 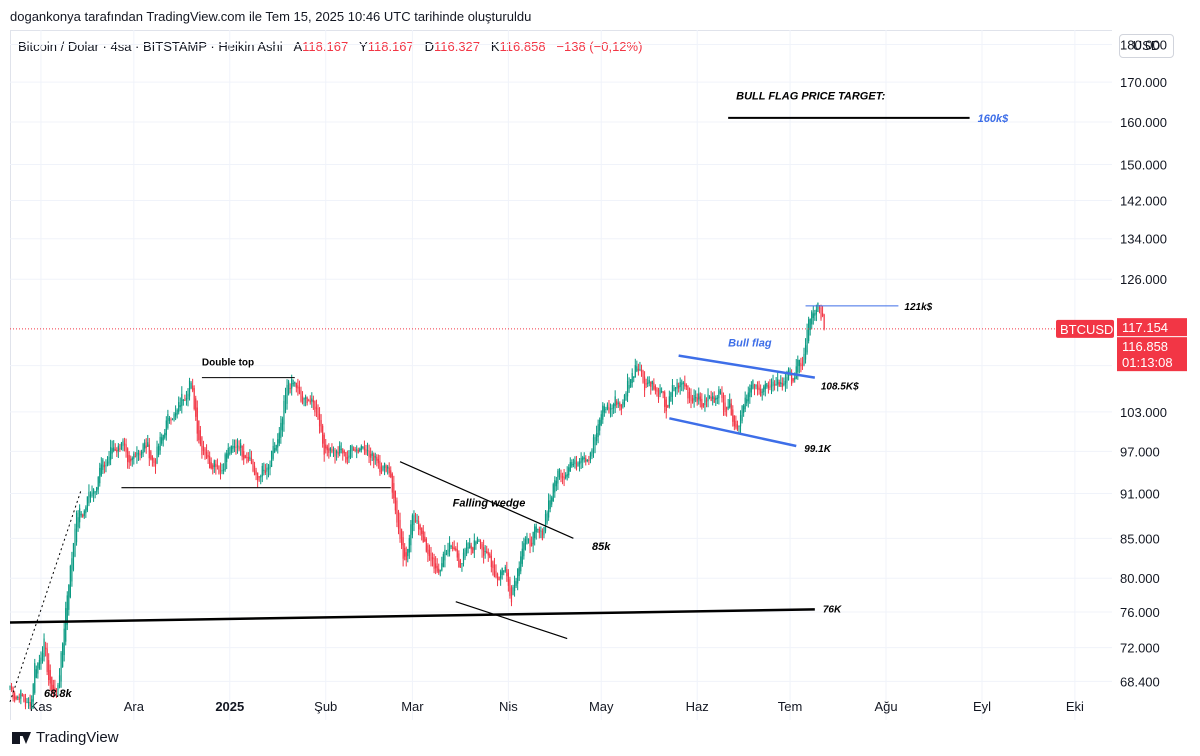 I want to click on y-tick-label: 68.400, so click(x=1140, y=681).